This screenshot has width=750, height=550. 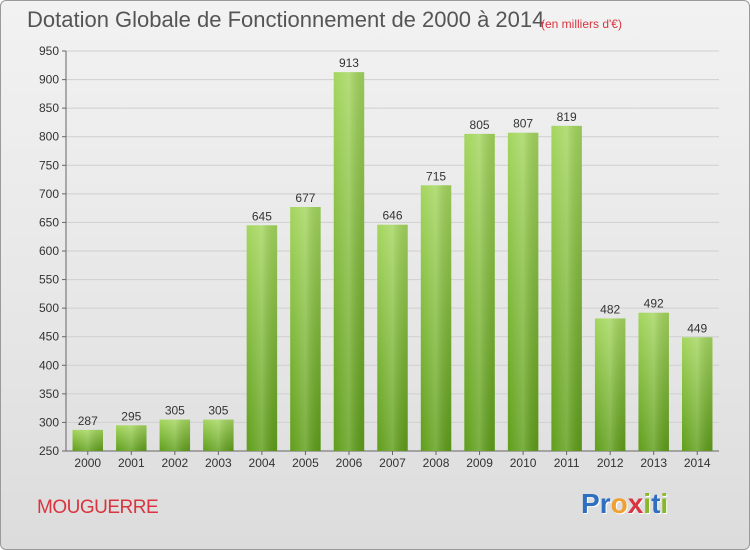 What do you see at coordinates (262, 216) in the screenshot?
I see `data-label: 645` at bounding box center [262, 216].